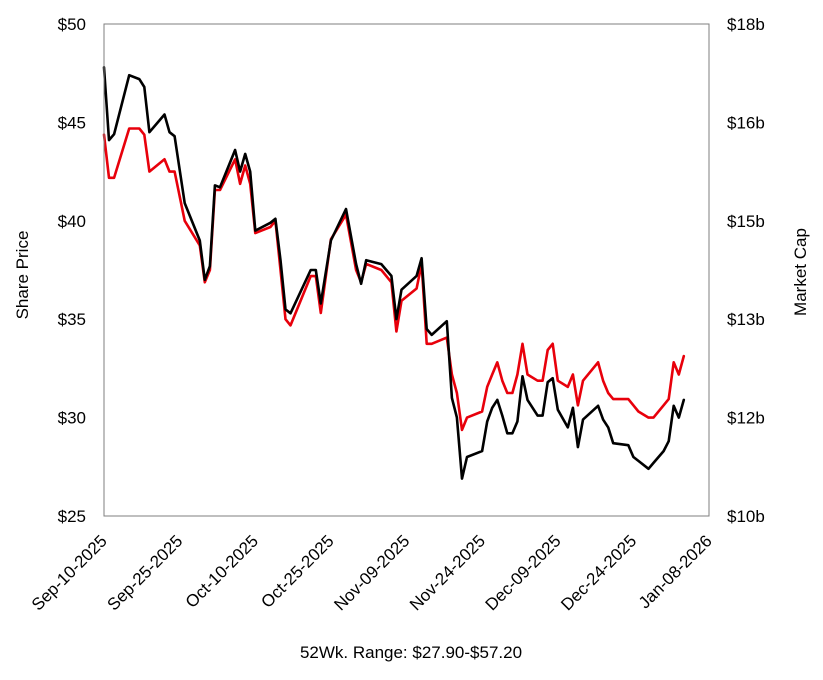  What do you see at coordinates (523, 572) in the screenshot?
I see `x-tick-label: Dec-09-2025` at bounding box center [523, 572].